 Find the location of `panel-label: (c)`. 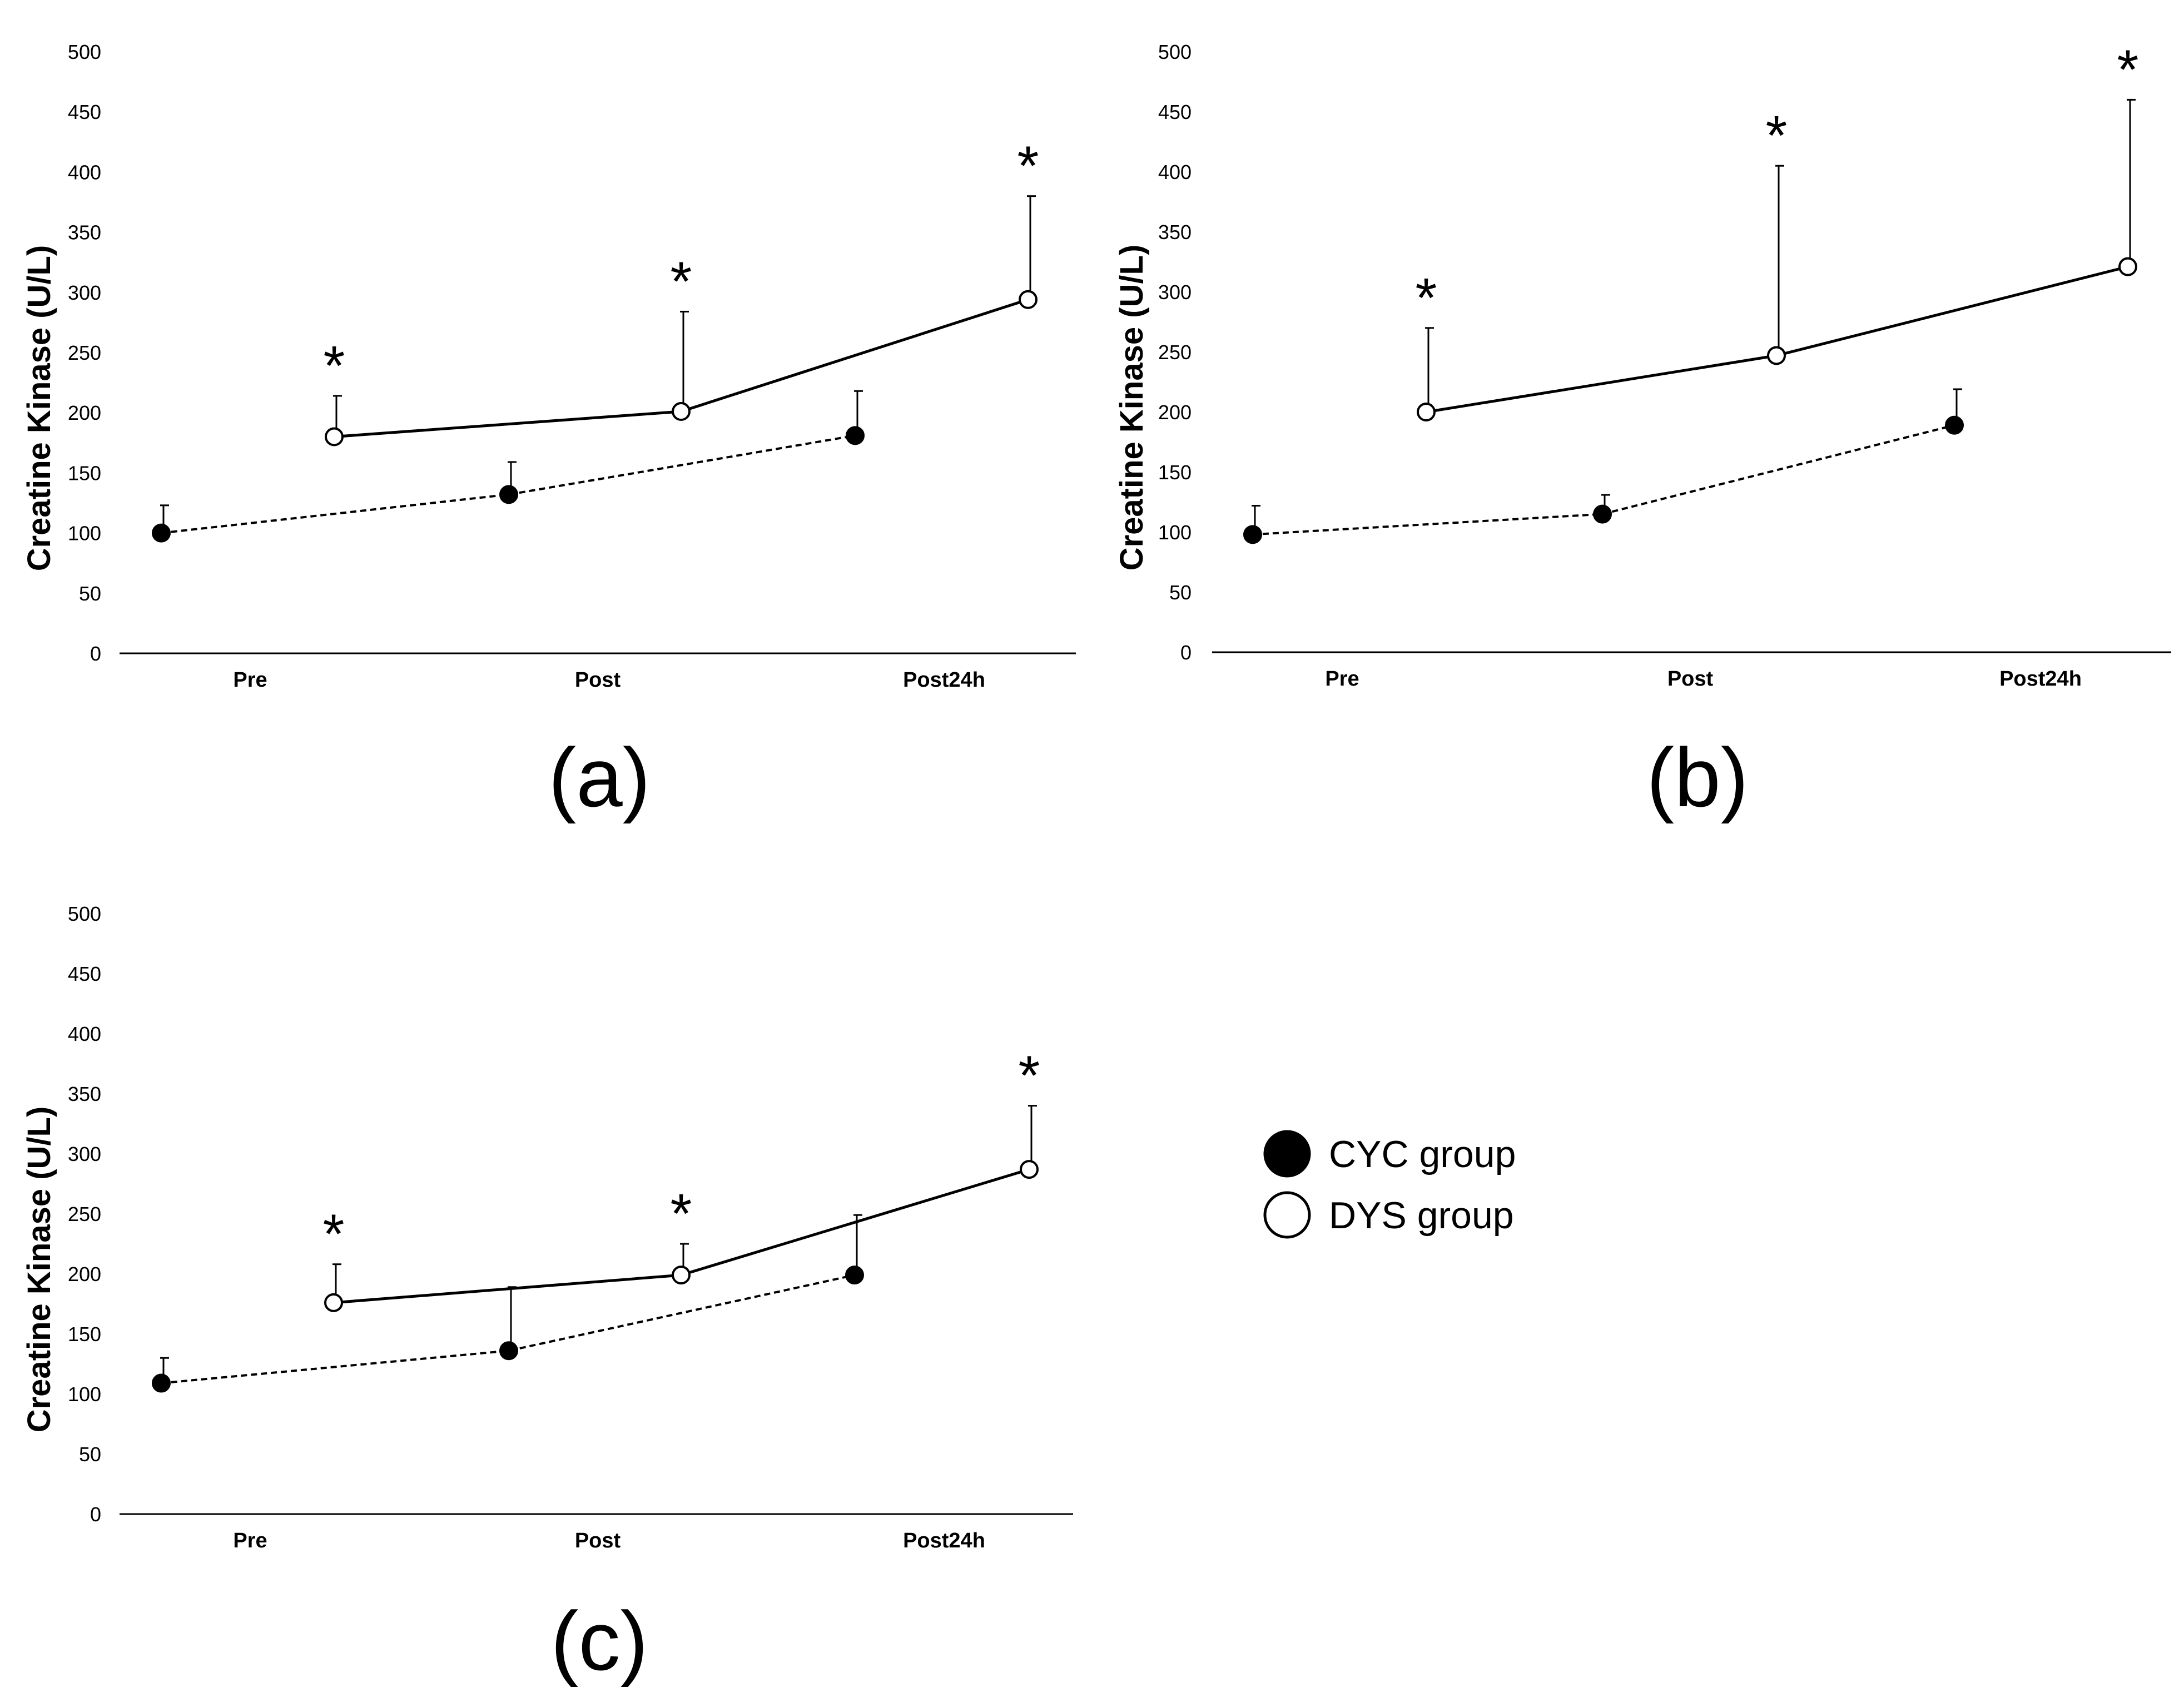

panel-label: (c) is located at coordinates (599, 1641).